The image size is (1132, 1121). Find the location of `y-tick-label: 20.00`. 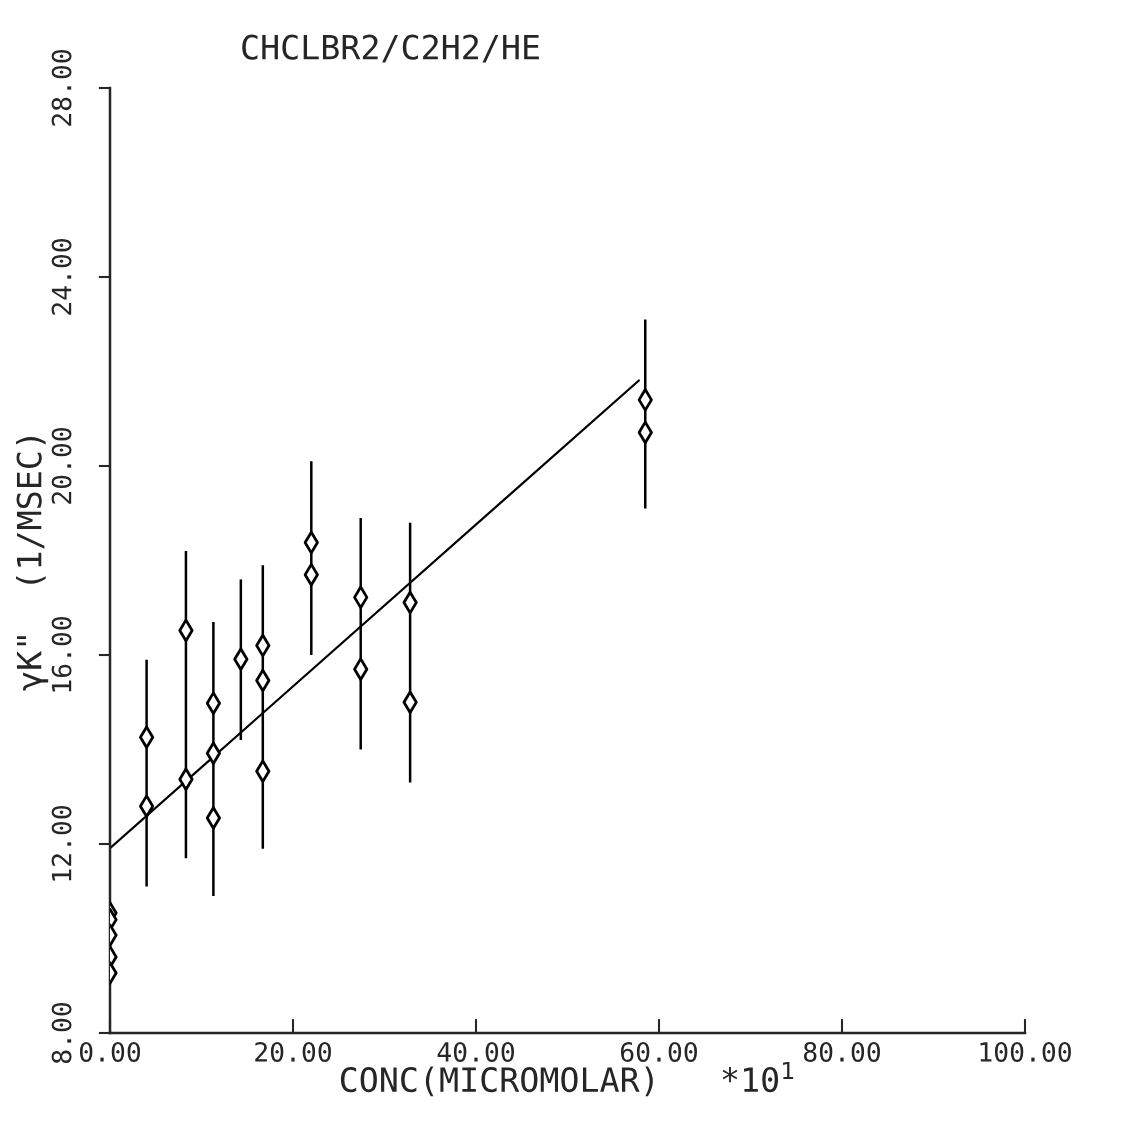

y-tick-label: 20.00 is located at coordinates (61, 465).